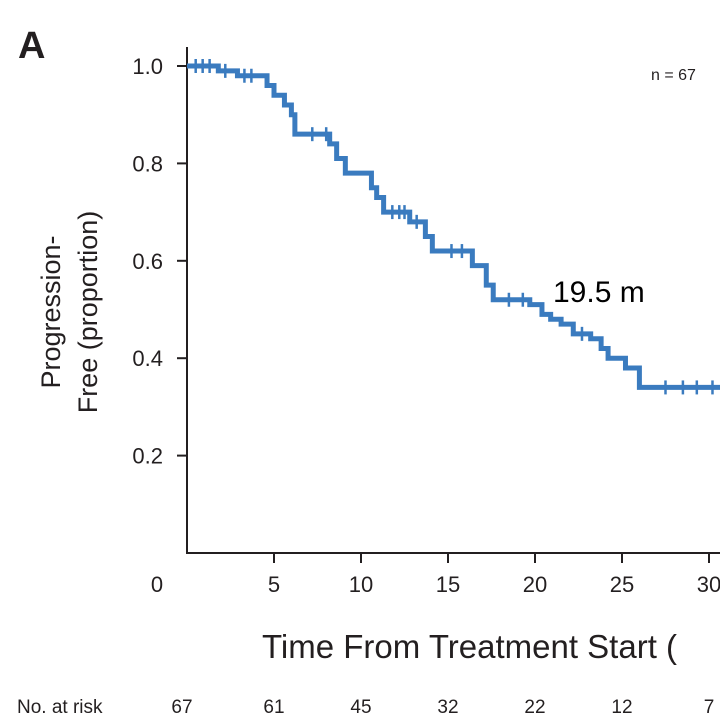  Describe the element at coordinates (274, 584) in the screenshot. I see `x-tick-label: 5` at that location.